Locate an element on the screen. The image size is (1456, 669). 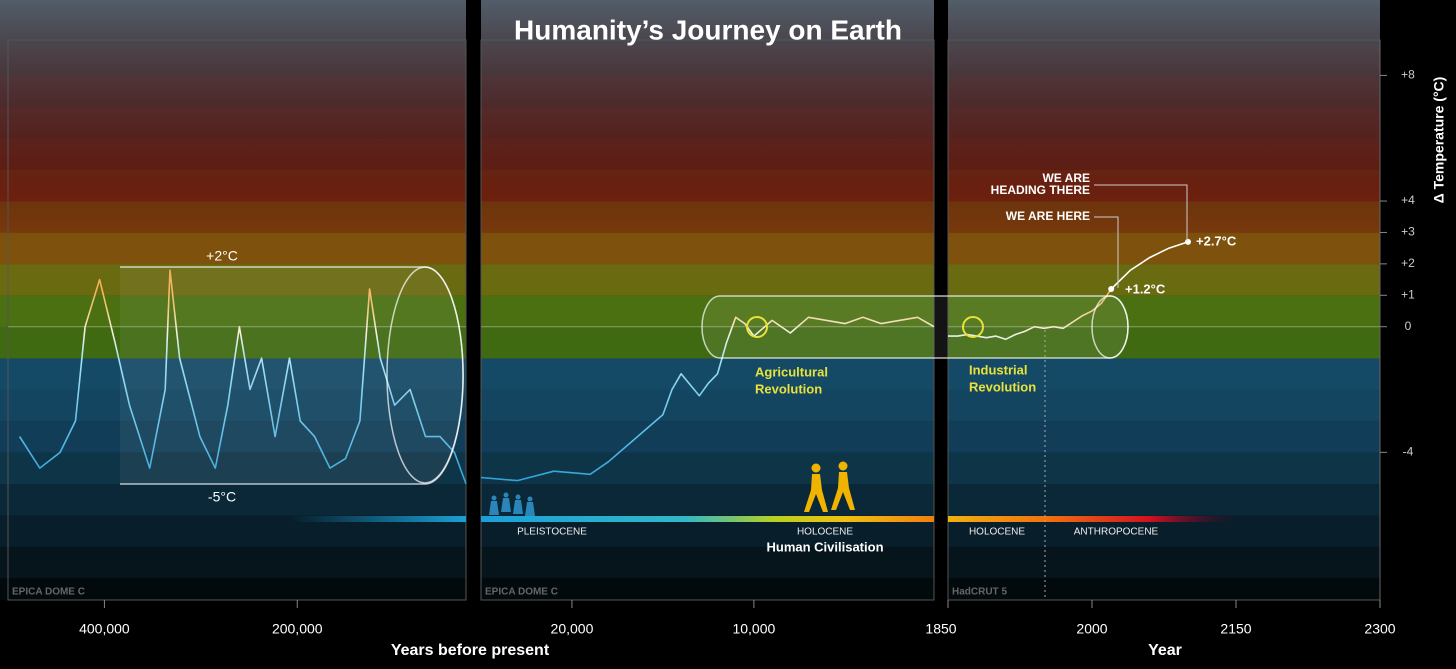
x-tick-label: 10,000 is located at coordinates (753, 629).